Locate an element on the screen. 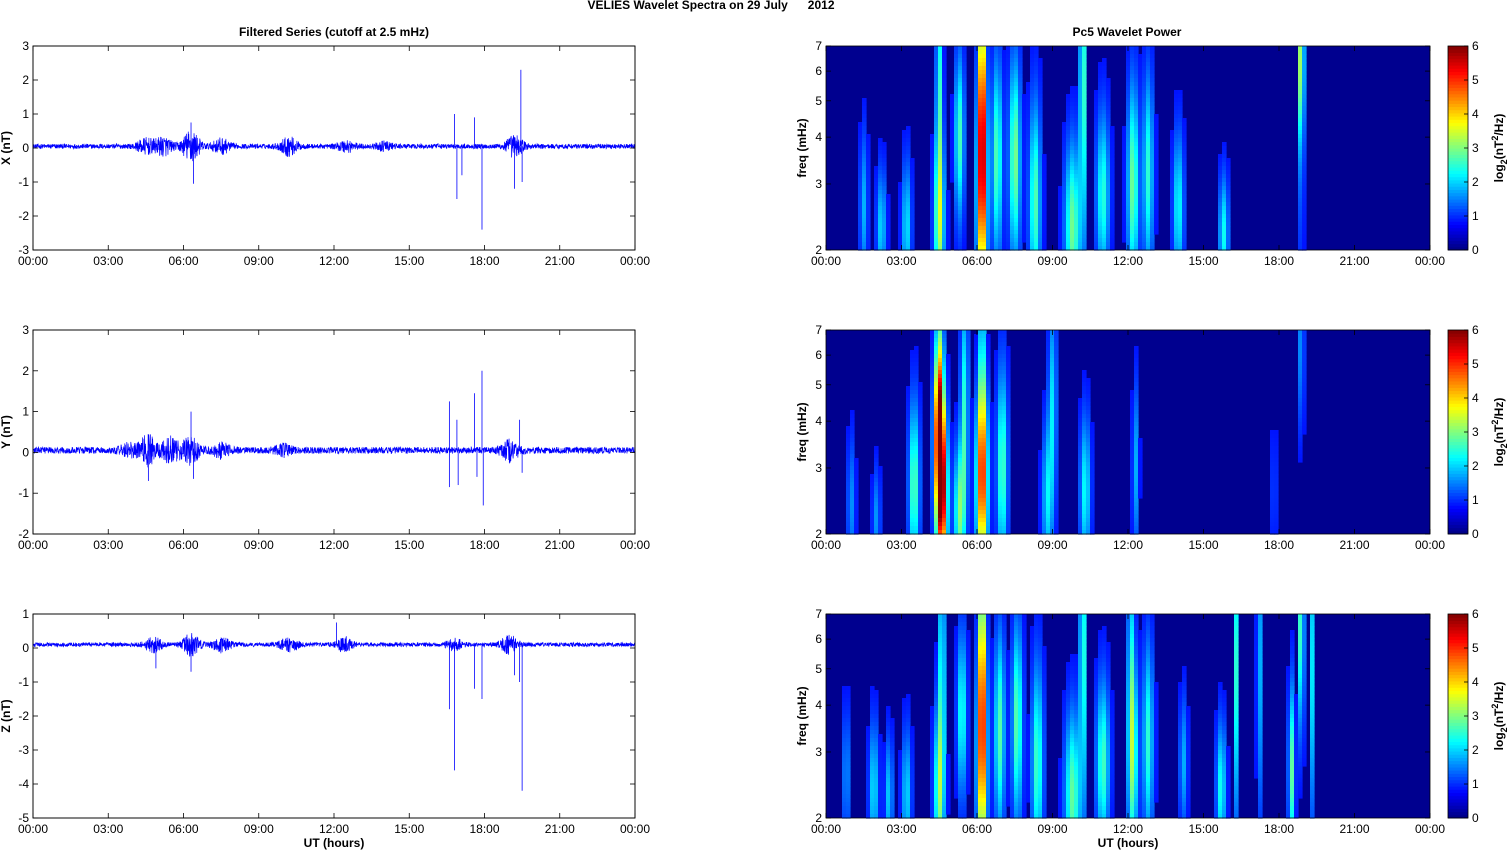 The width and height of the screenshot is (1511, 851). colorbar-tick-label: 6 is located at coordinates (1475, 46).